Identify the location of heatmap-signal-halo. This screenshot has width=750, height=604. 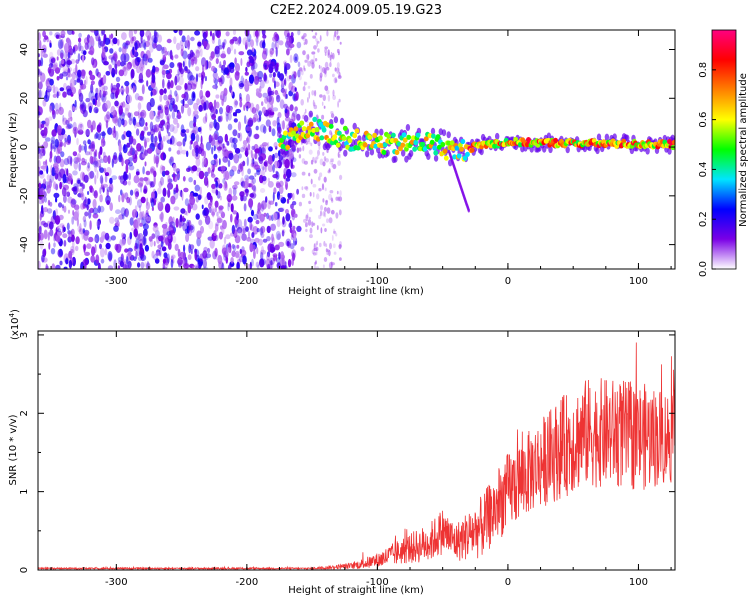
(544, 149).